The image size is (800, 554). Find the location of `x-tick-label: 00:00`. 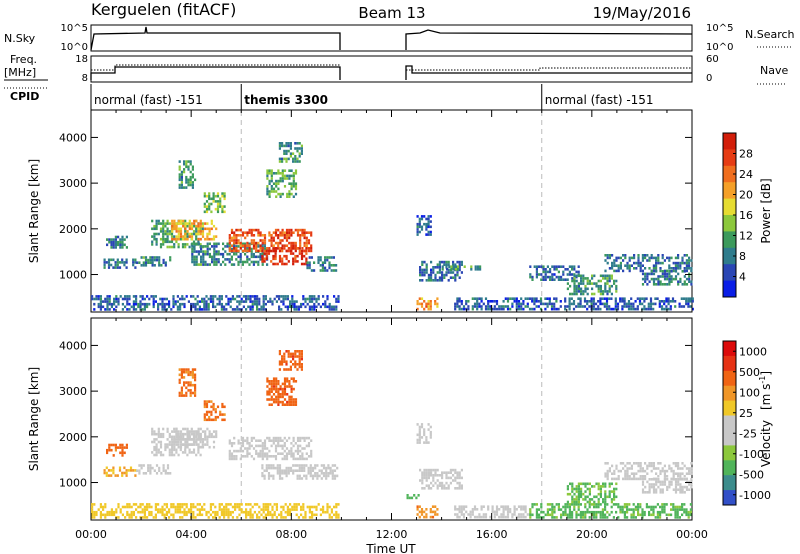

x-tick-label: 00:00 is located at coordinates (91, 534).